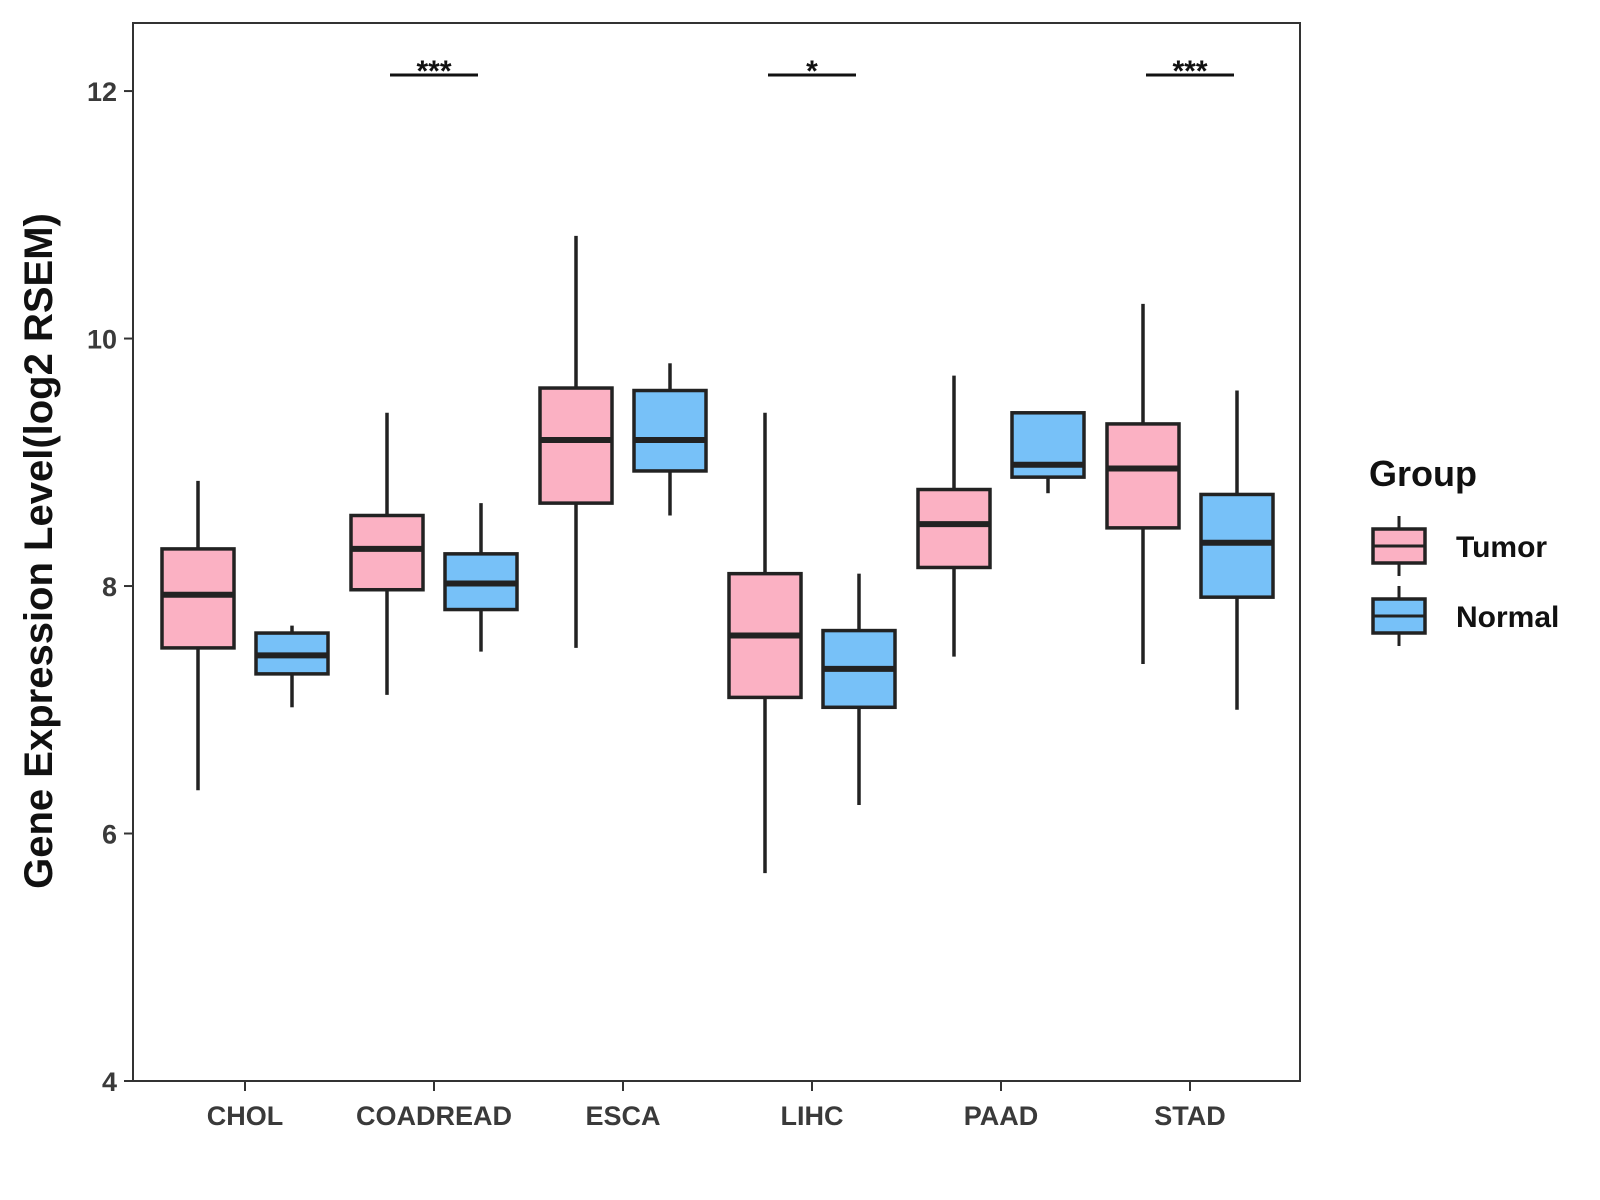  What do you see at coordinates (109, 1082) in the screenshot?
I see `y-tick-label: 4` at bounding box center [109, 1082].